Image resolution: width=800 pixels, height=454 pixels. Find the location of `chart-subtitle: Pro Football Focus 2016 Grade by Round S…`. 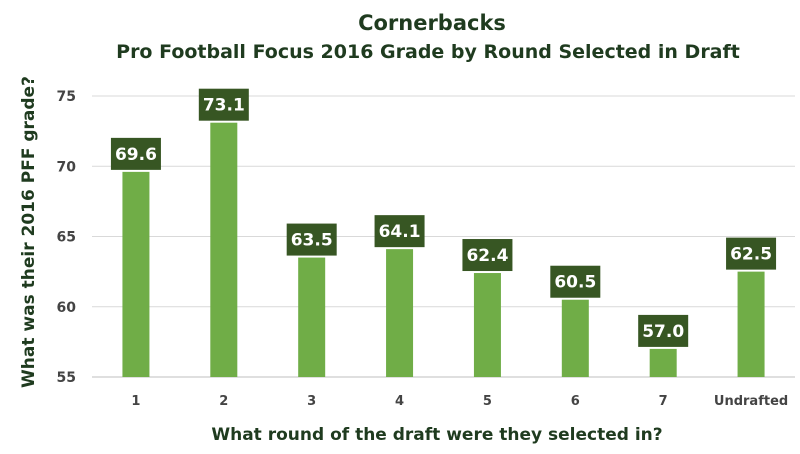

chart-subtitle: Pro Football Focus 2016 Grade by Round S… is located at coordinates (428, 52).